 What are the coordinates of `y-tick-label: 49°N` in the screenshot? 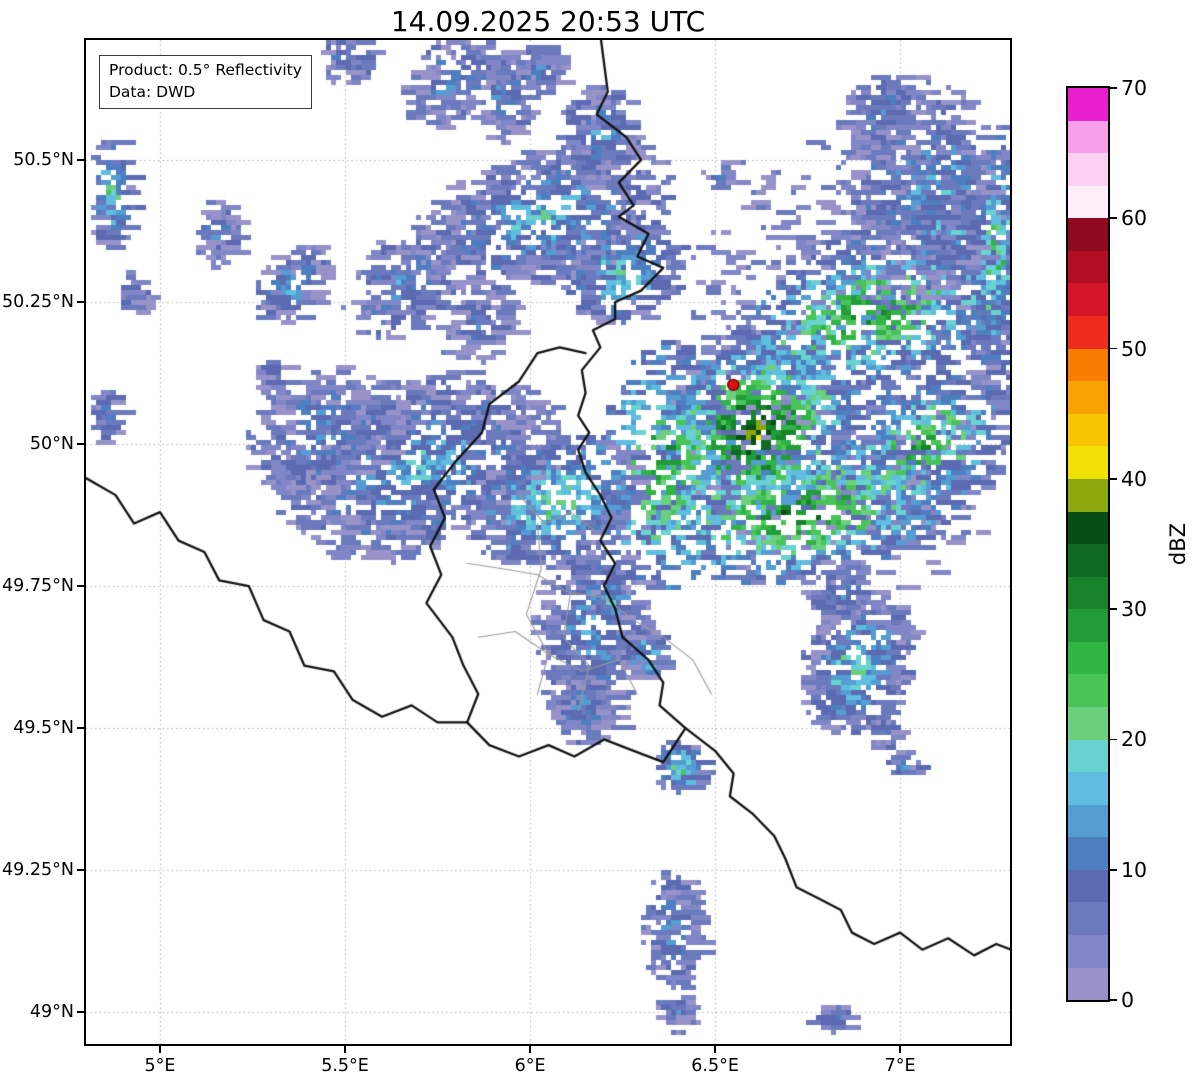 It's located at (51, 1012).